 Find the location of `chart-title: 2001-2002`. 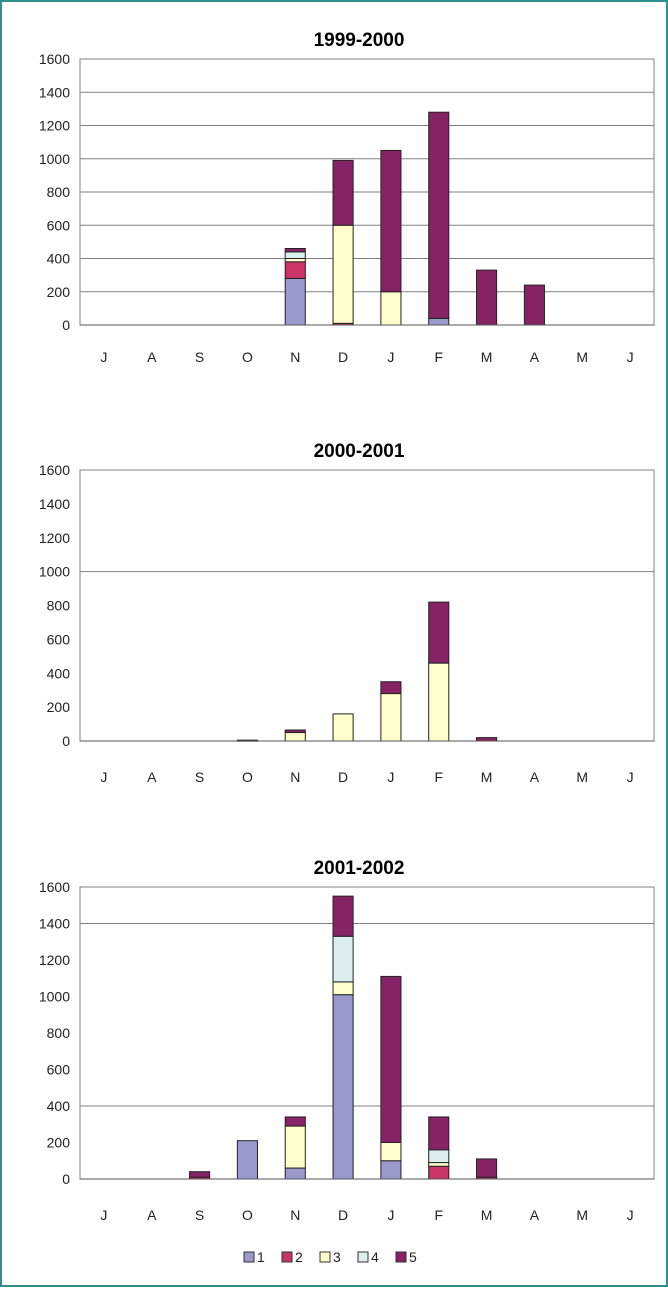

chart-title: 2001-2002 is located at coordinates (359, 868).